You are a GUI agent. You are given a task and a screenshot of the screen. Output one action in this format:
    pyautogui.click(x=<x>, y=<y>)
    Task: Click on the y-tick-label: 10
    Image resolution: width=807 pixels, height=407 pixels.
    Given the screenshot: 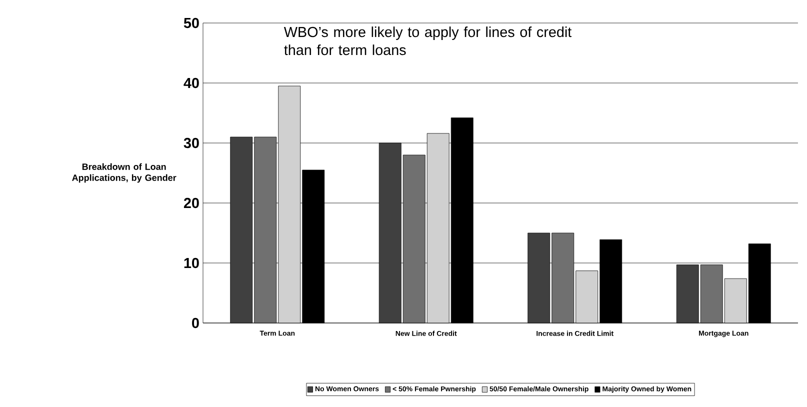 What is the action you would take?
    pyautogui.click(x=191, y=263)
    